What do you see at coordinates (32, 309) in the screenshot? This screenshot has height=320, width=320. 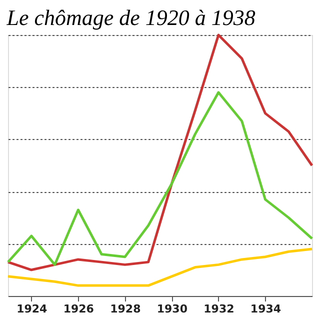 I see `x-tick-label: 1924` at bounding box center [32, 309].